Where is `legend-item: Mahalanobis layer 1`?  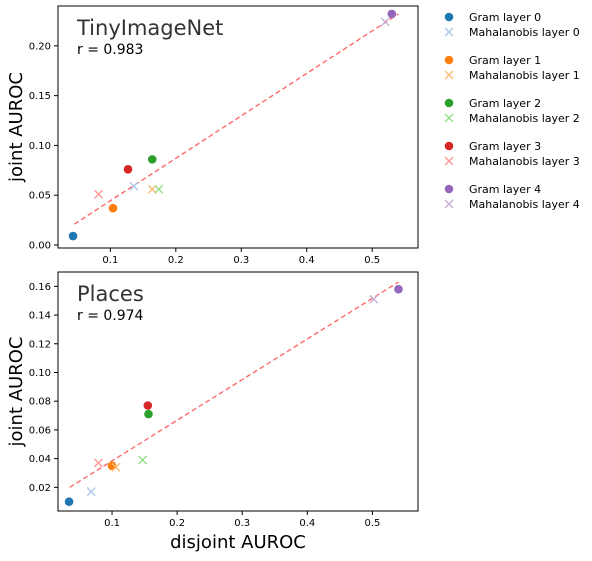
legend-item: Mahalanobis layer 1 is located at coordinates (512, 75).